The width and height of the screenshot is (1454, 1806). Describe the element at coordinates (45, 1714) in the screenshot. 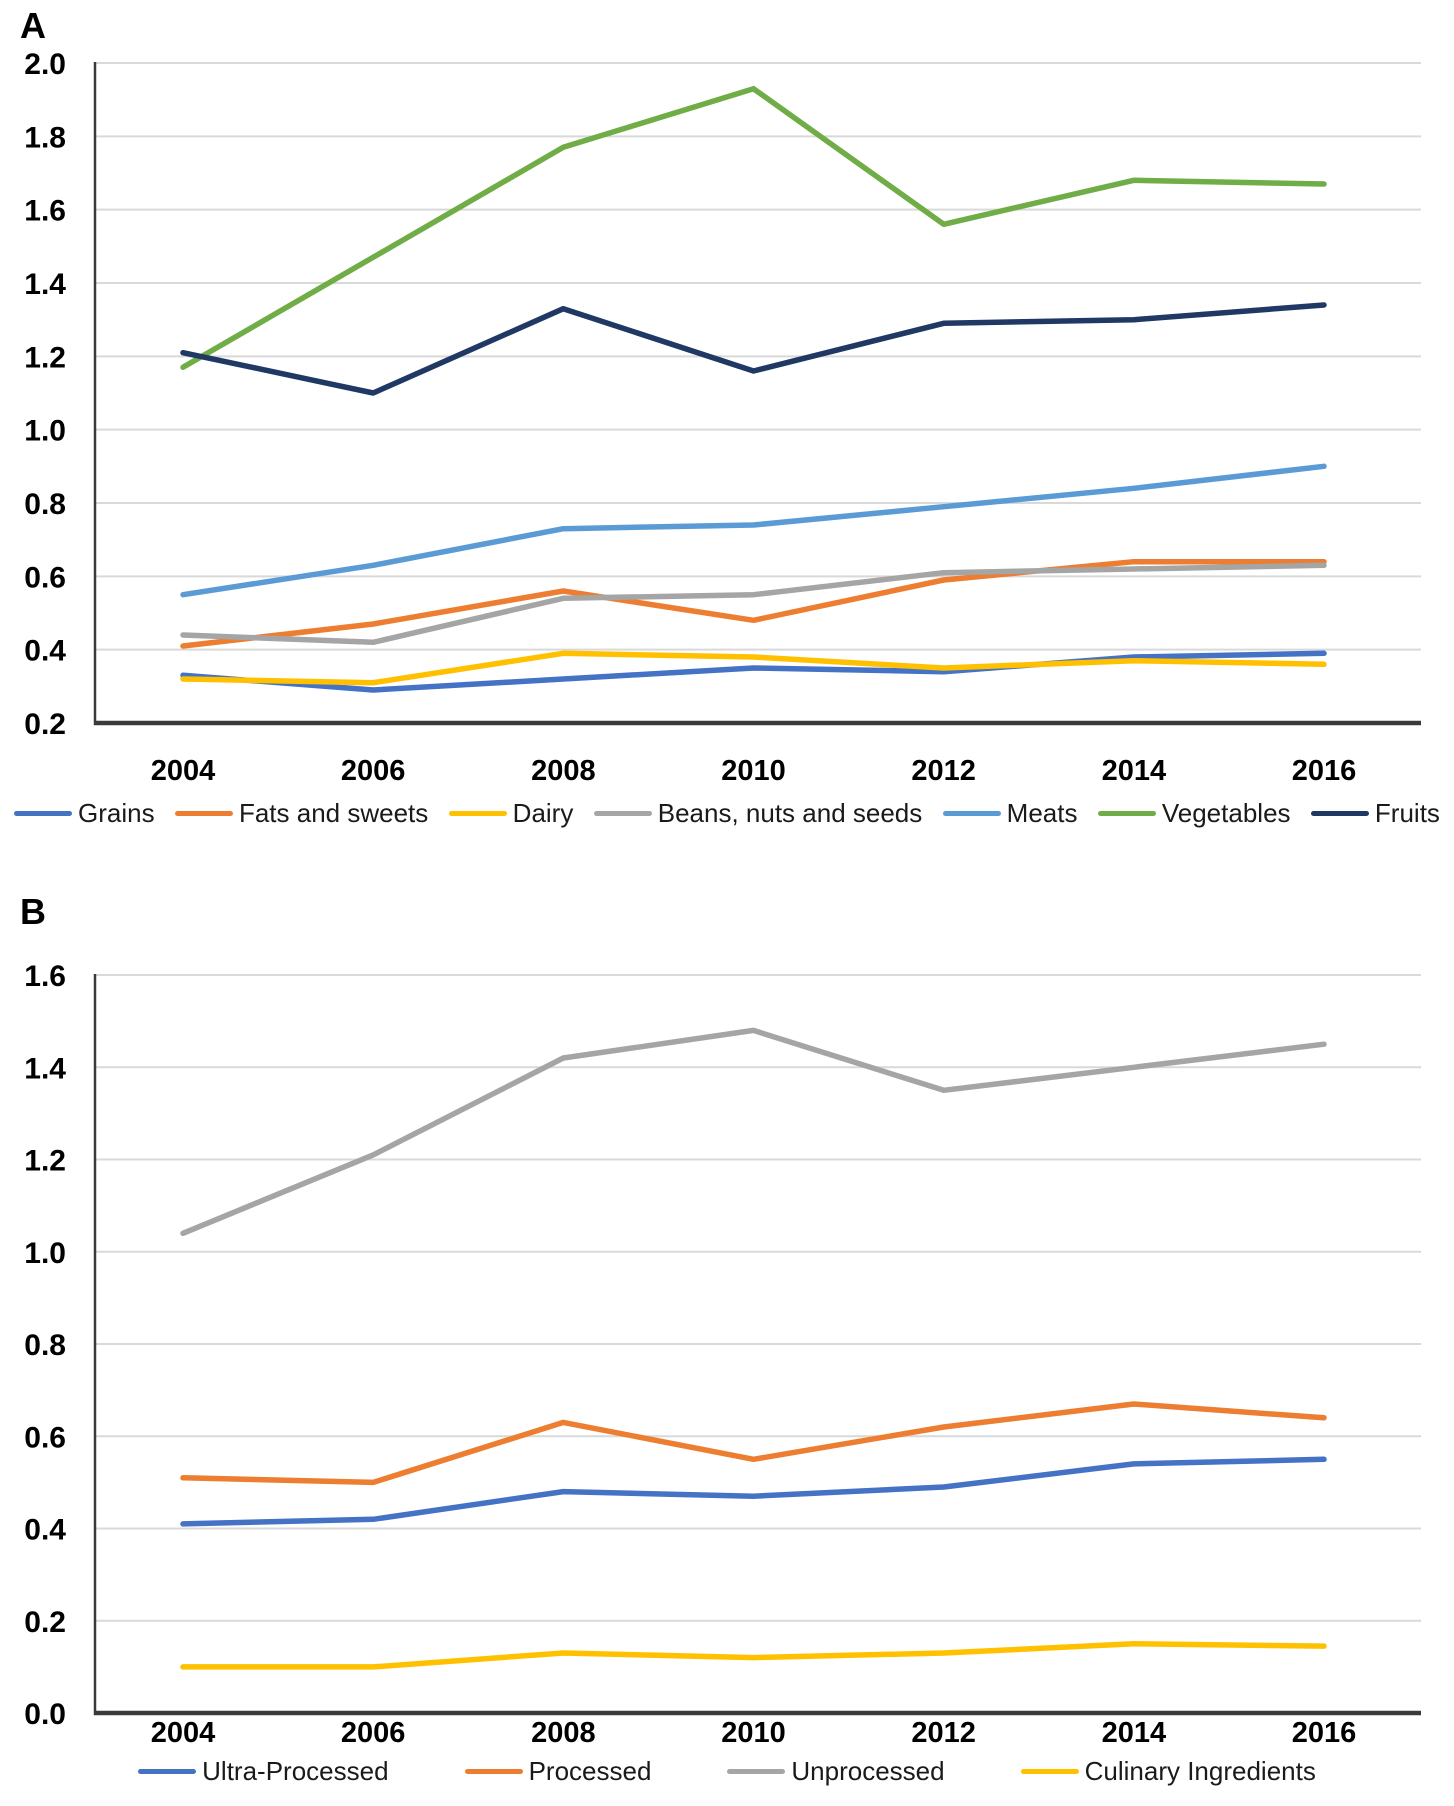

I see `y-tick-label: 0.0` at that location.